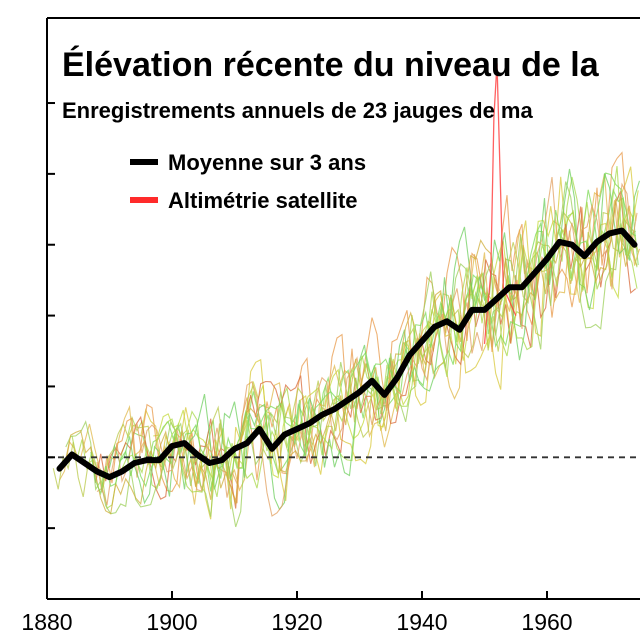 This screenshot has height=640, width=640. What do you see at coordinates (296, 622) in the screenshot?
I see `x-tick-label: 1920` at bounding box center [296, 622].